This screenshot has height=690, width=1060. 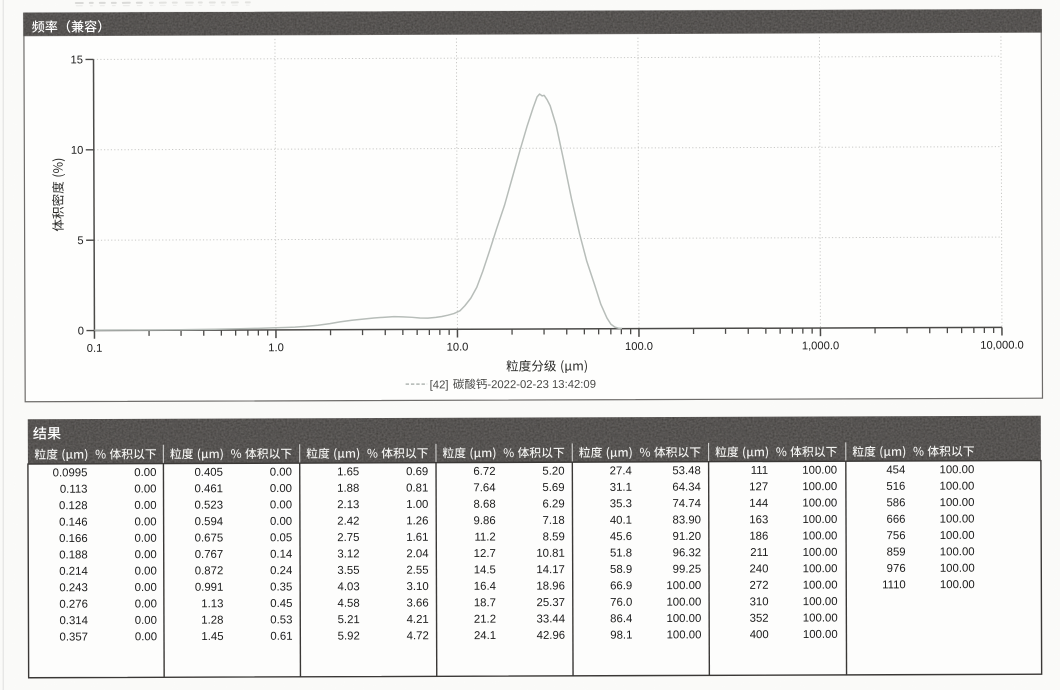 What do you see at coordinates (418, 620) in the screenshot?
I see `svg-text: 4.21` at bounding box center [418, 620].